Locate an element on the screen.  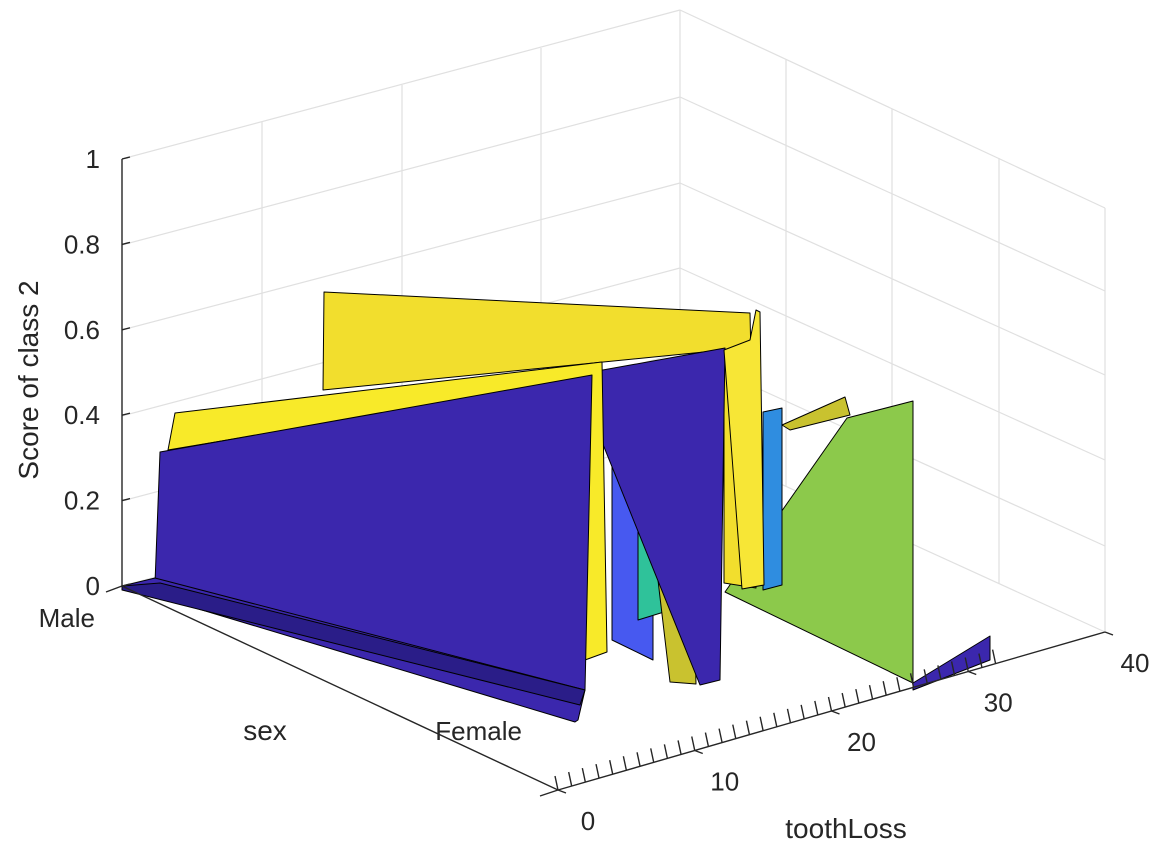
surface-ribbon-far-green is located at coordinates (819, 542).